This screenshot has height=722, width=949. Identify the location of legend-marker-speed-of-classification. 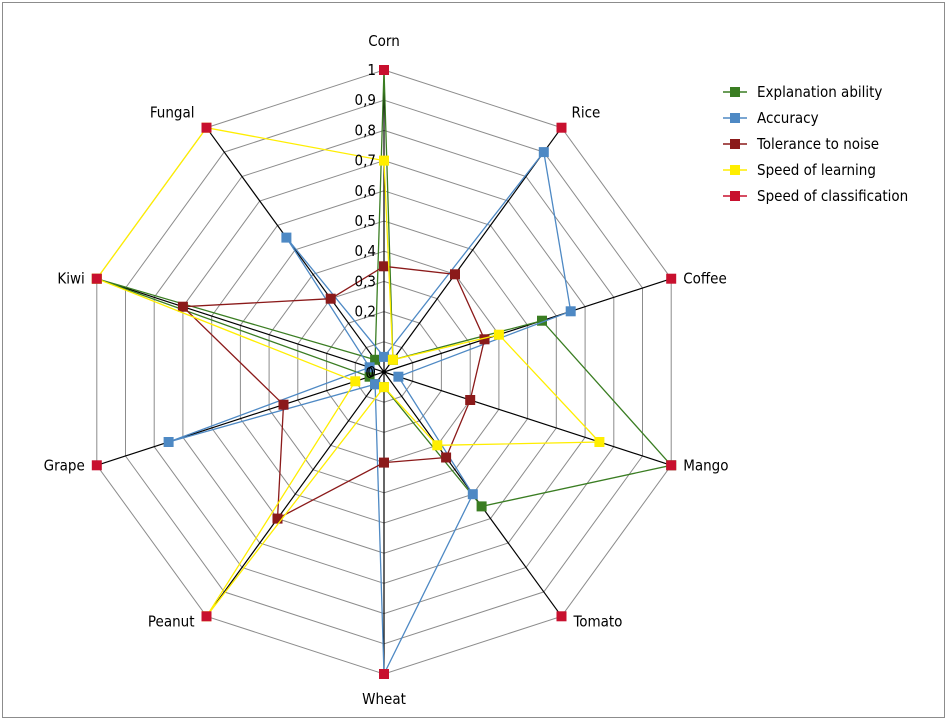
(735, 196).